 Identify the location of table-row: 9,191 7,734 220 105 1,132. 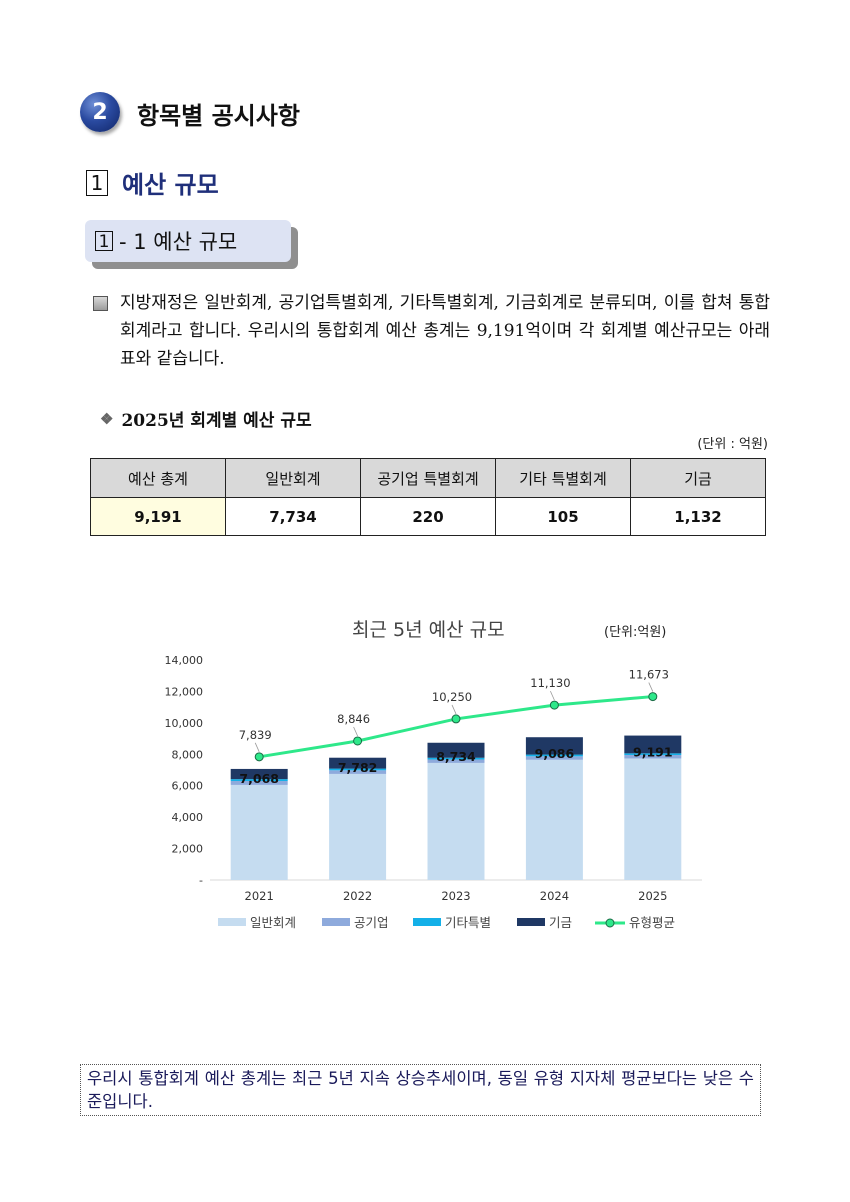
(428, 516).